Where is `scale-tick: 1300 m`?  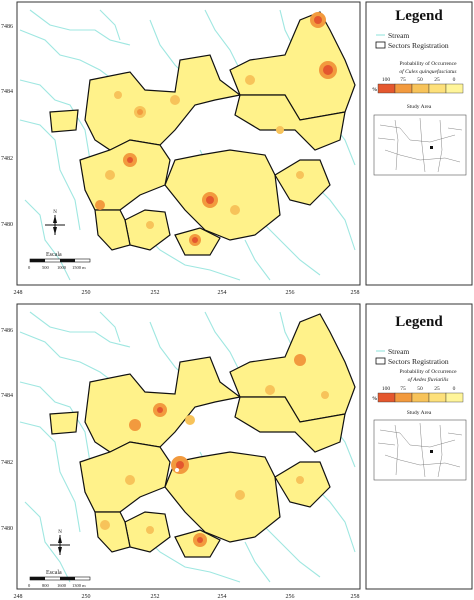
scale-tick: 1300 m is located at coordinates (79, 585).